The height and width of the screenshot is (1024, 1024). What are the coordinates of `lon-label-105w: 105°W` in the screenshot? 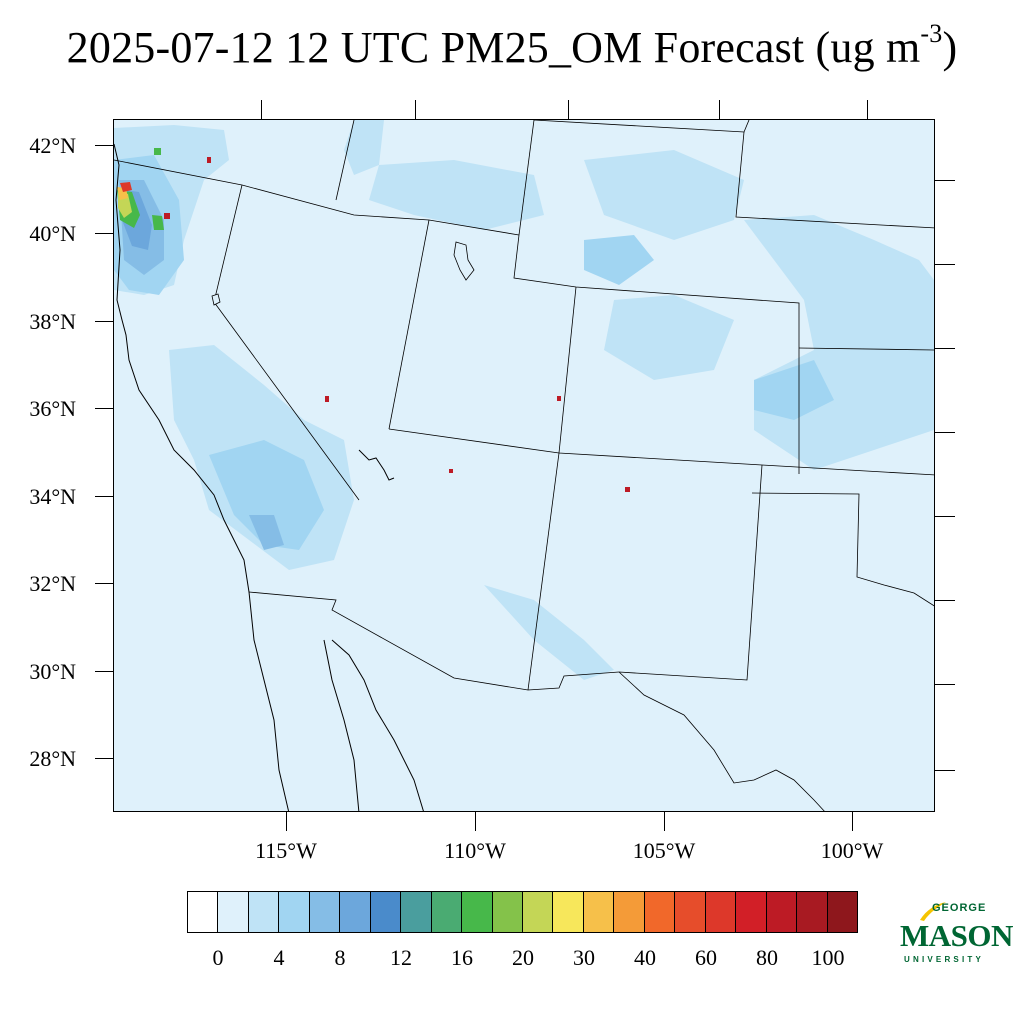 It's located at (664, 850).